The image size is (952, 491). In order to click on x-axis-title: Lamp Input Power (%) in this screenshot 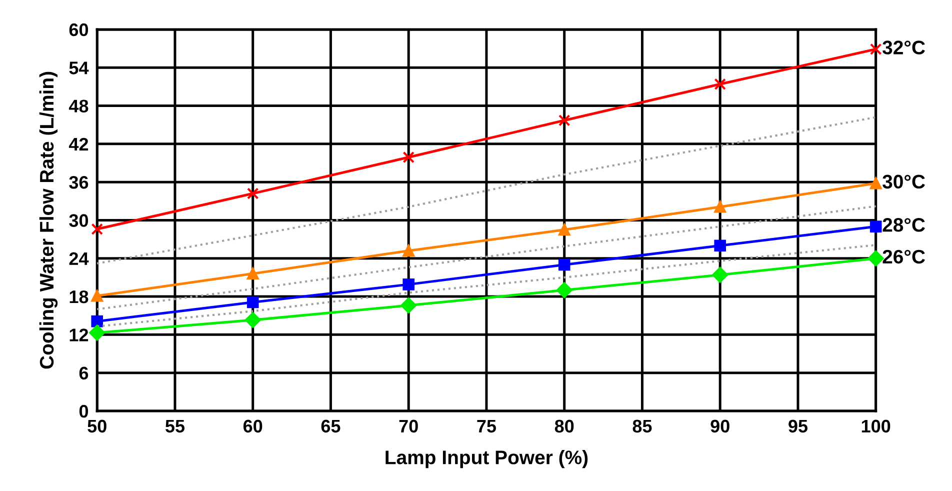, I will do `click(487, 459)`.